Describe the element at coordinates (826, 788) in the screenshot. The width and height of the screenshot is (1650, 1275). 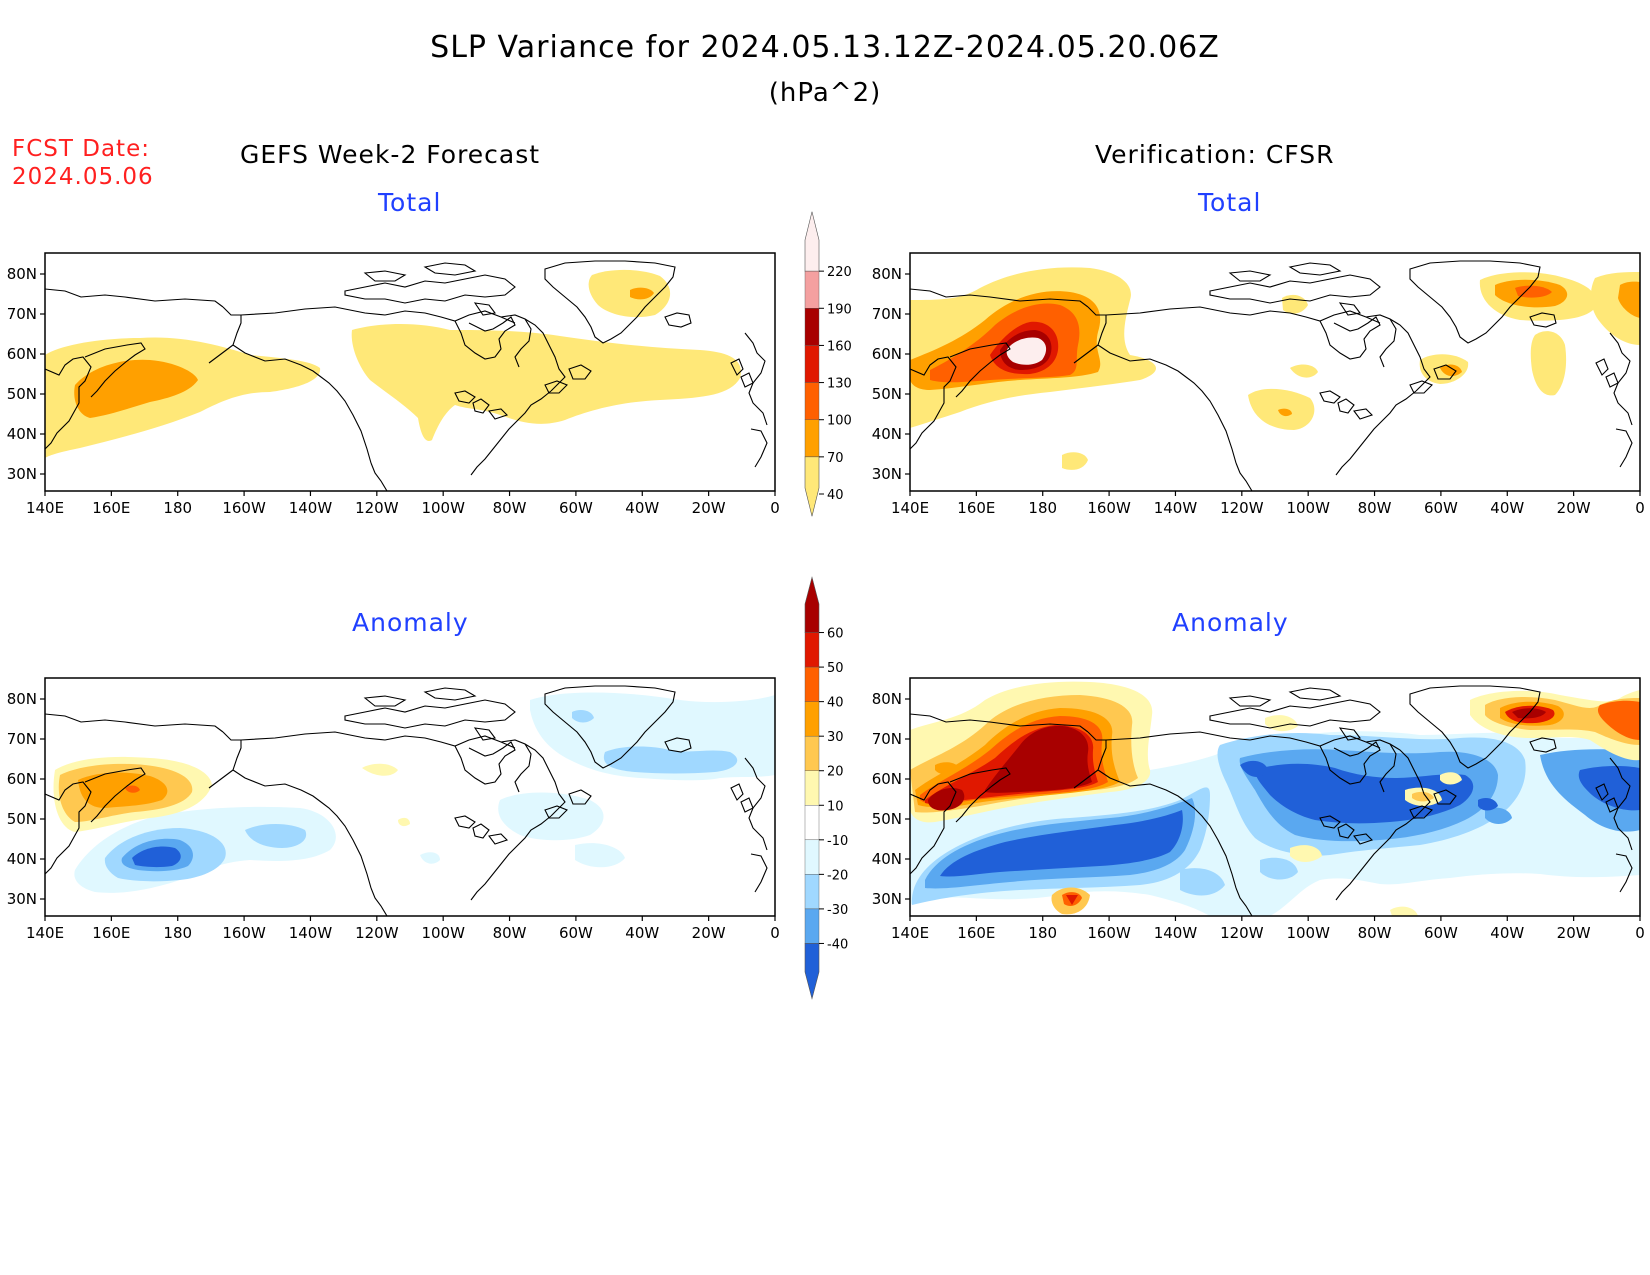
I see `anomaly-colorbar: 60 50 40 30 20 10 -10 -20 -30 -40` at that location.